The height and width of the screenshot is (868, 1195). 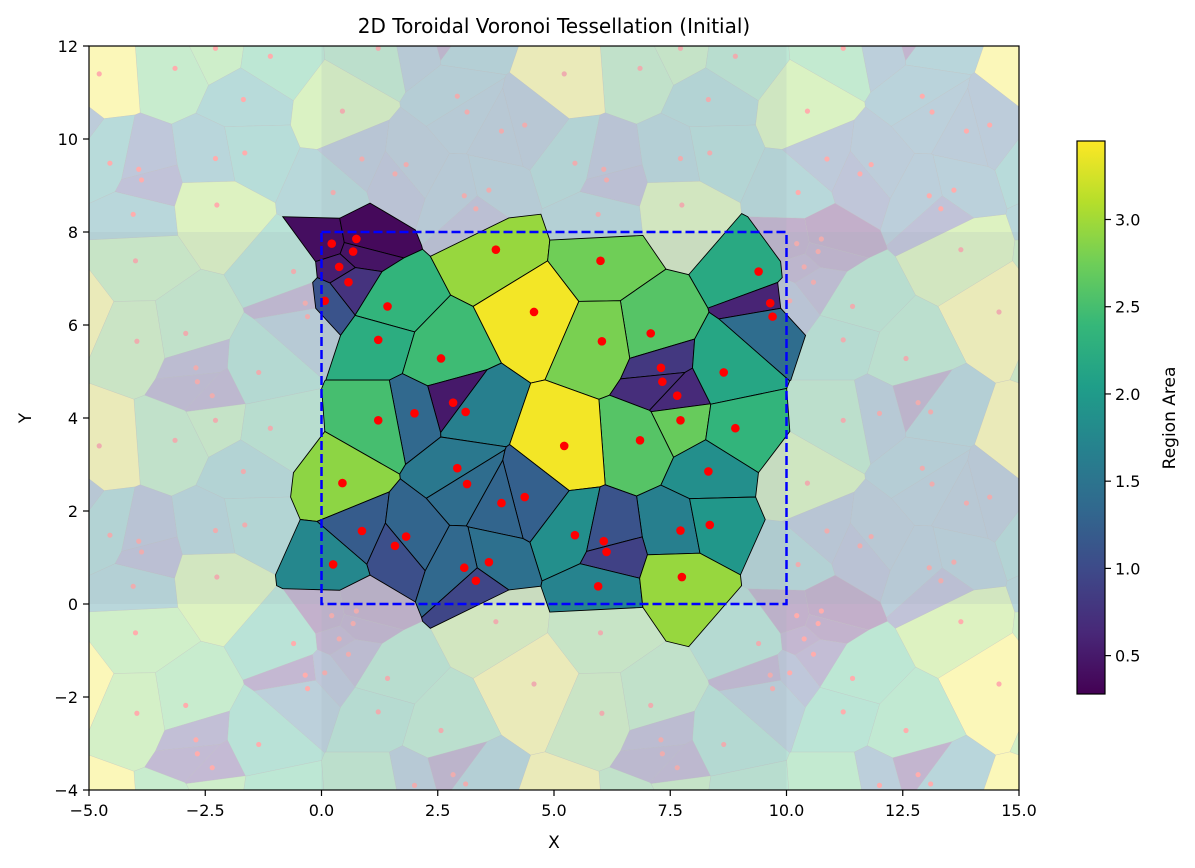 What do you see at coordinates (554, 843) in the screenshot?
I see `x-axis-label: X` at bounding box center [554, 843].